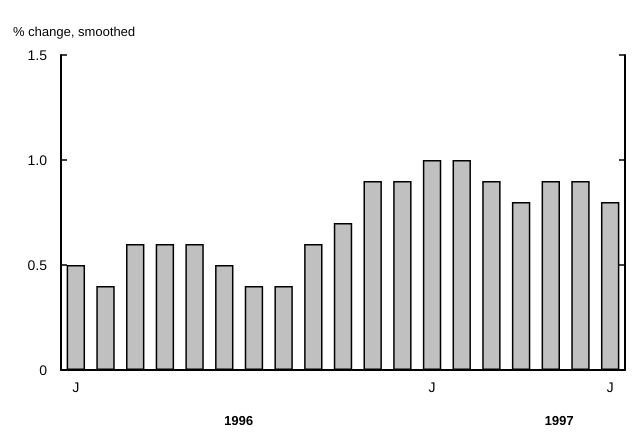 The width and height of the screenshot is (639, 434). Describe the element at coordinates (559, 420) in the screenshot. I see `text: 1997` at that location.